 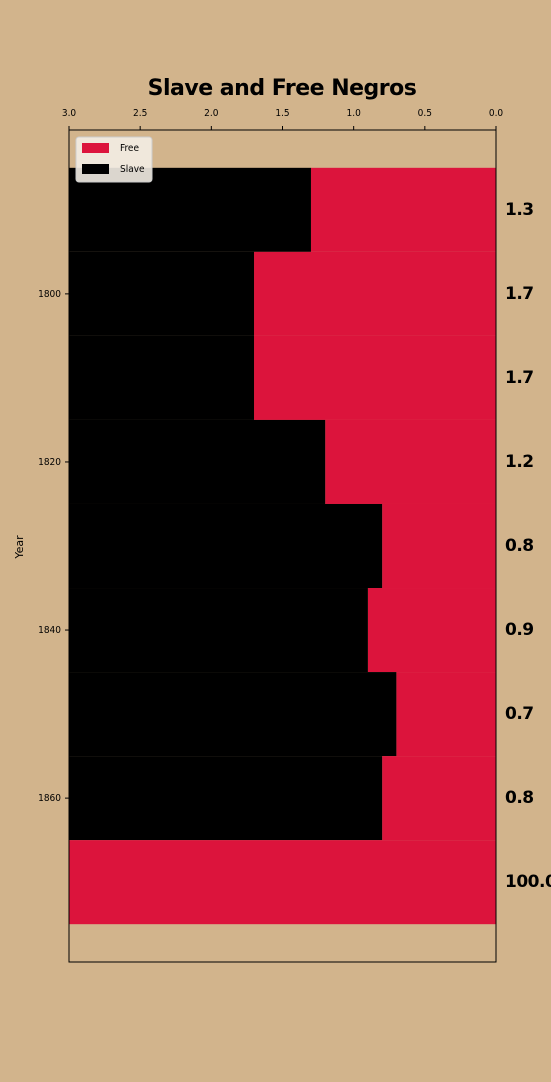 What do you see at coordinates (519, 210) in the screenshot?
I see `value-label: 1.3` at bounding box center [519, 210].